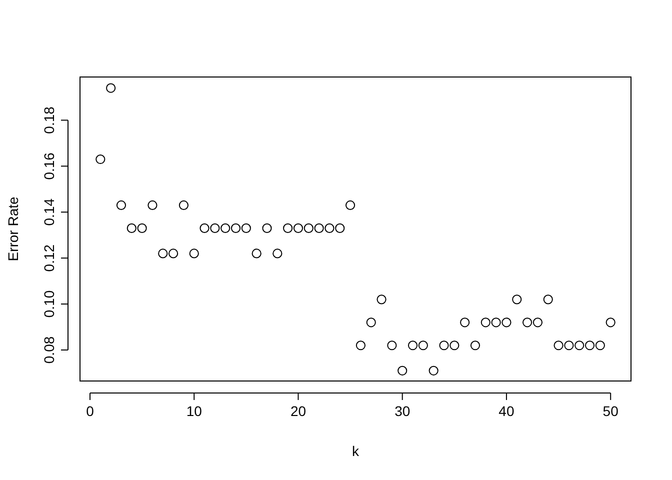 The height and width of the screenshot is (480, 672). I want to click on x-tick-label: 10, so click(194, 411).